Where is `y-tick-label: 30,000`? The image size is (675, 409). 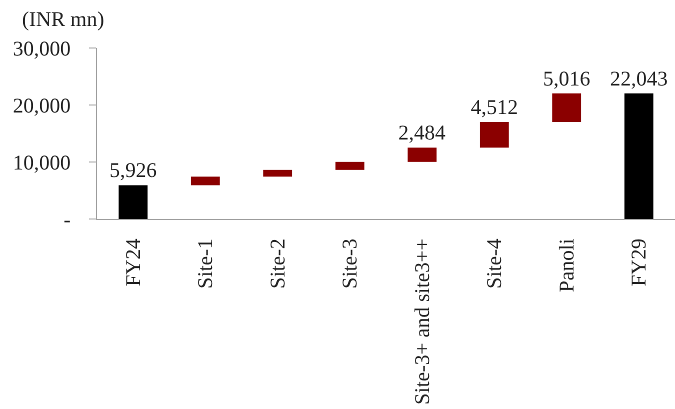 y-tick-label: 30,000 is located at coordinates (41, 48).